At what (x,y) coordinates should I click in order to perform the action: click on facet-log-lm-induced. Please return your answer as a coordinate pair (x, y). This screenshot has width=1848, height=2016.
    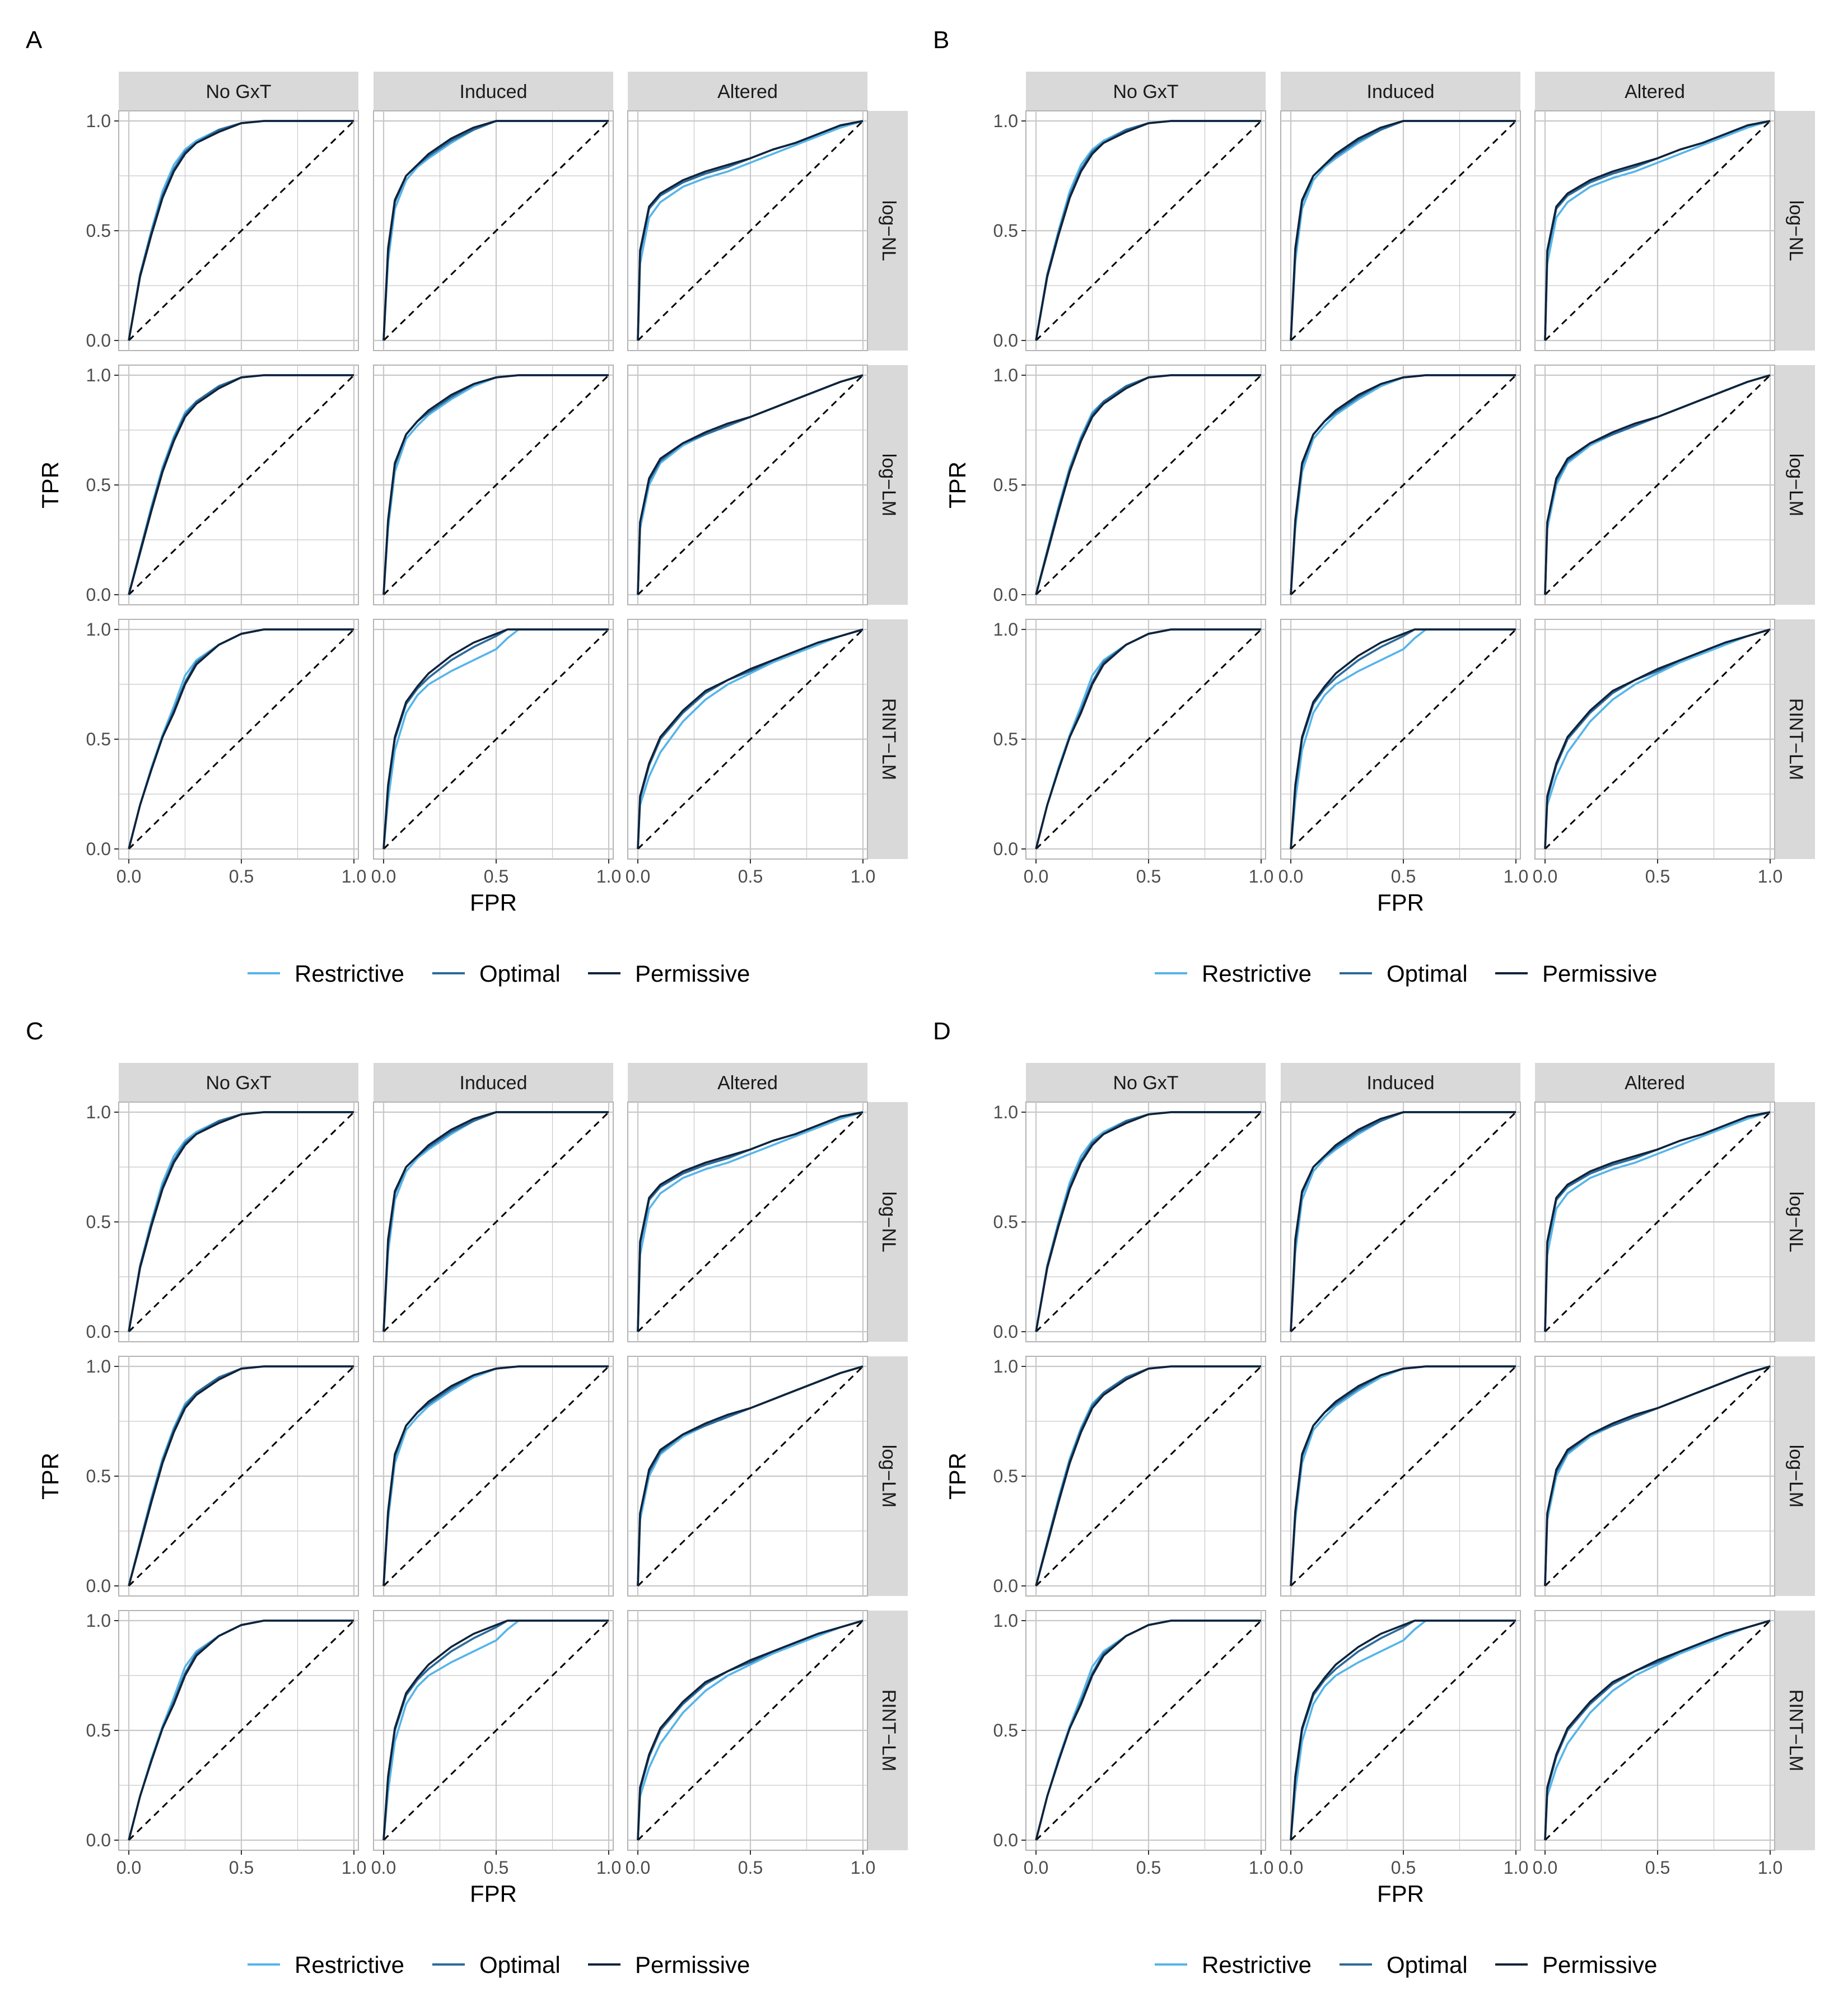
    Looking at the image, I should click on (1401, 485).